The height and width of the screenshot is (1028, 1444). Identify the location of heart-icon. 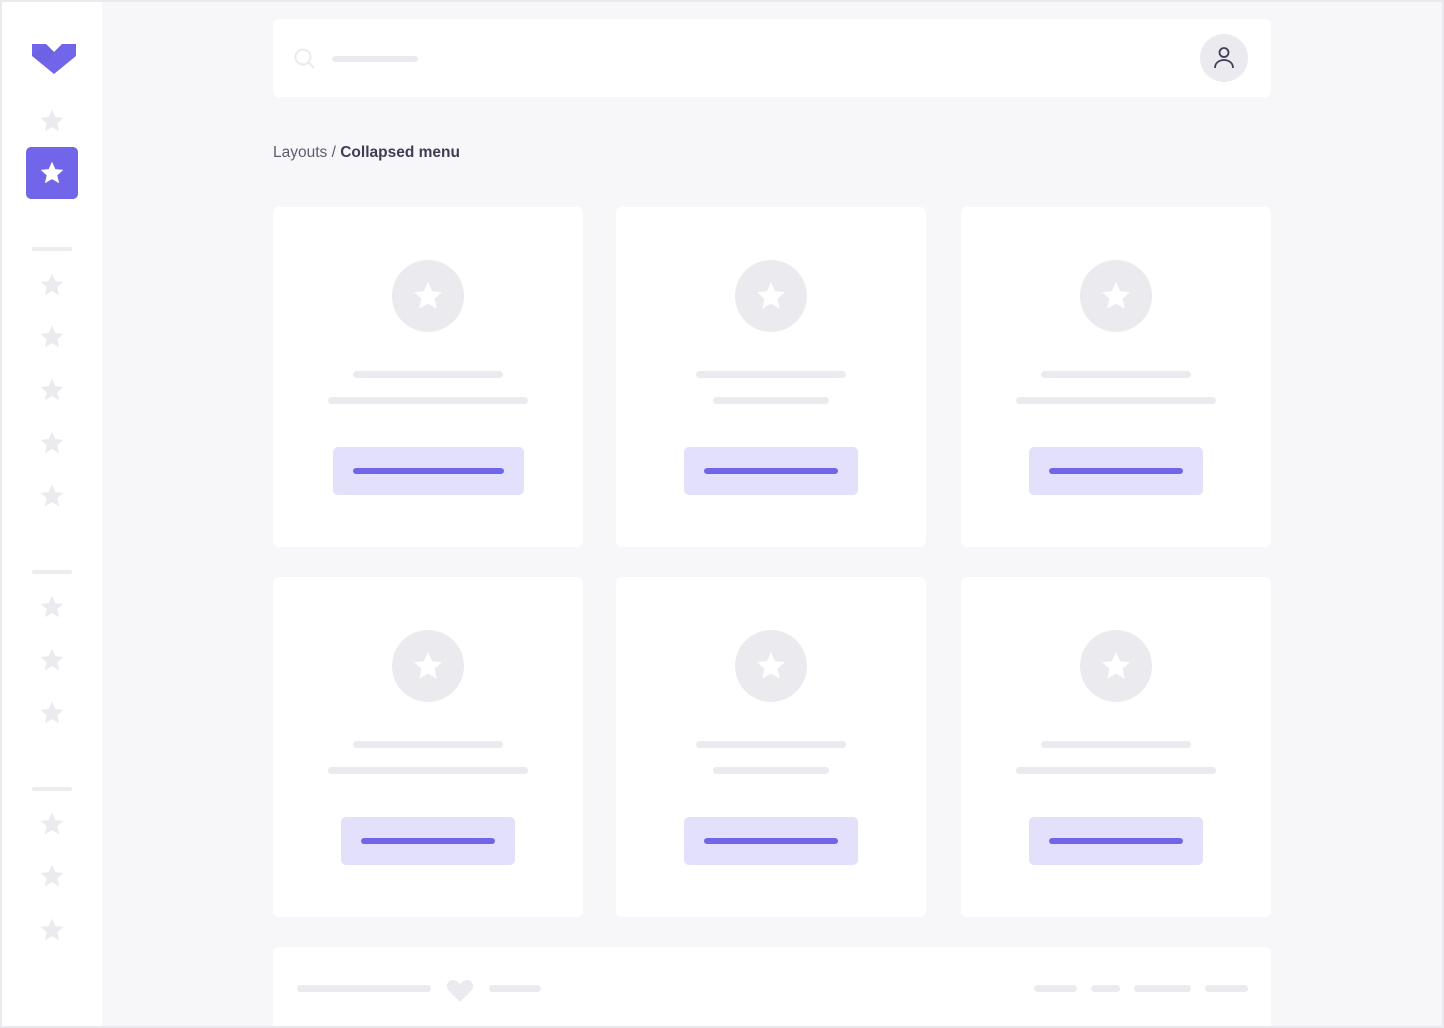
(460, 991).